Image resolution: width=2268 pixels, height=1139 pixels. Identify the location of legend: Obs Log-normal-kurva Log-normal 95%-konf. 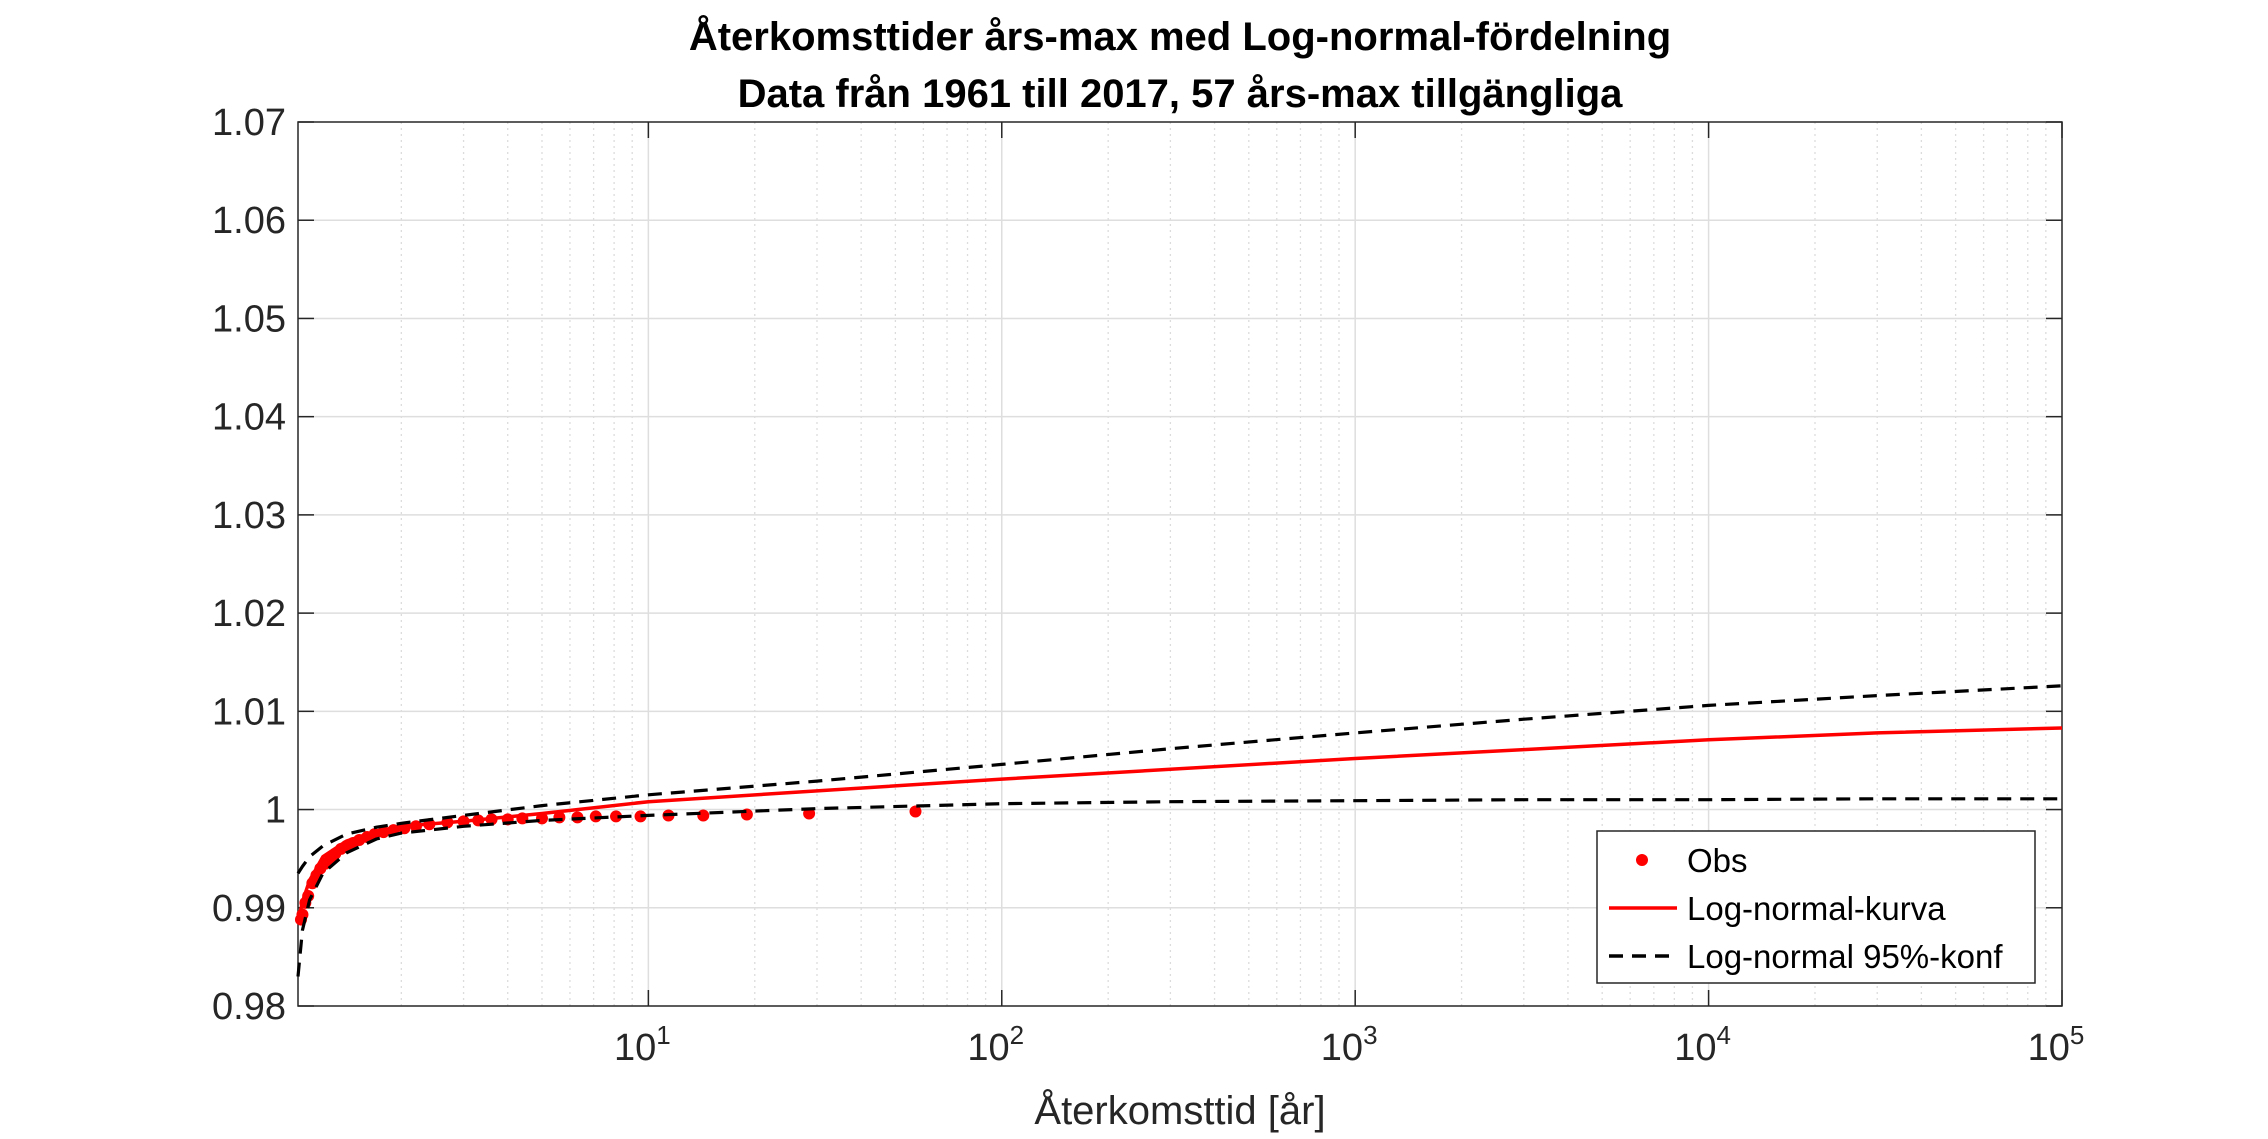
(1816, 907).